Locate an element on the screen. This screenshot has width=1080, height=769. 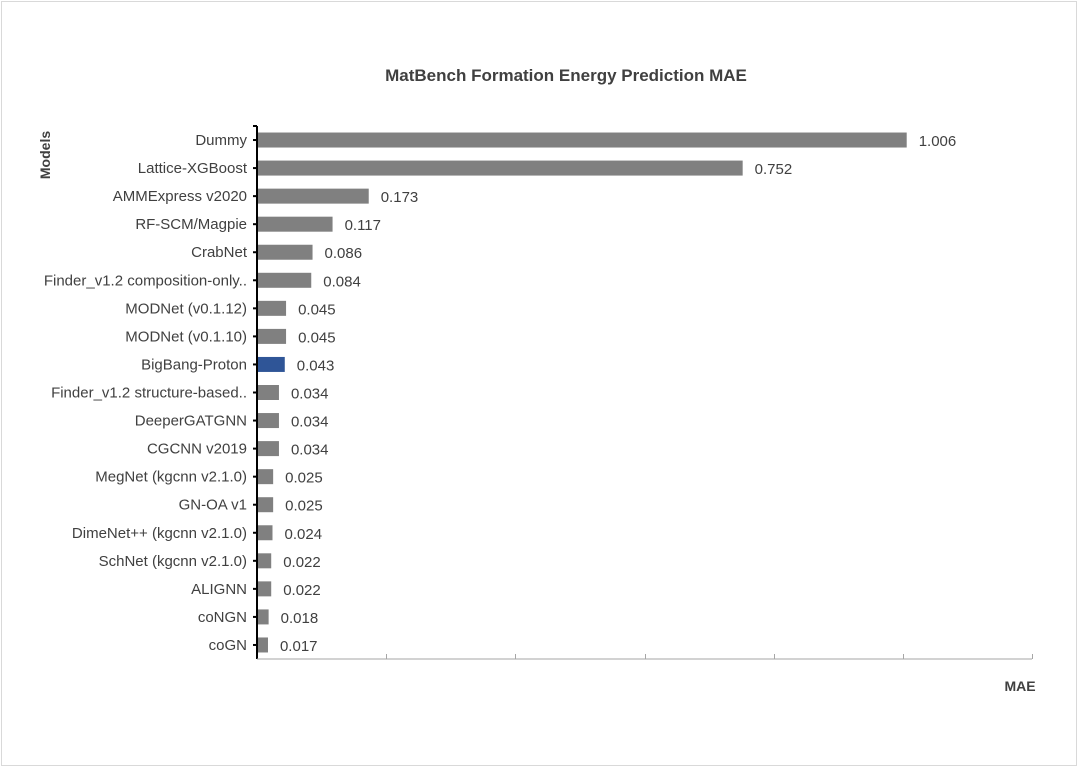
category-label: Lattice-XGBoost is located at coordinates (193, 168).